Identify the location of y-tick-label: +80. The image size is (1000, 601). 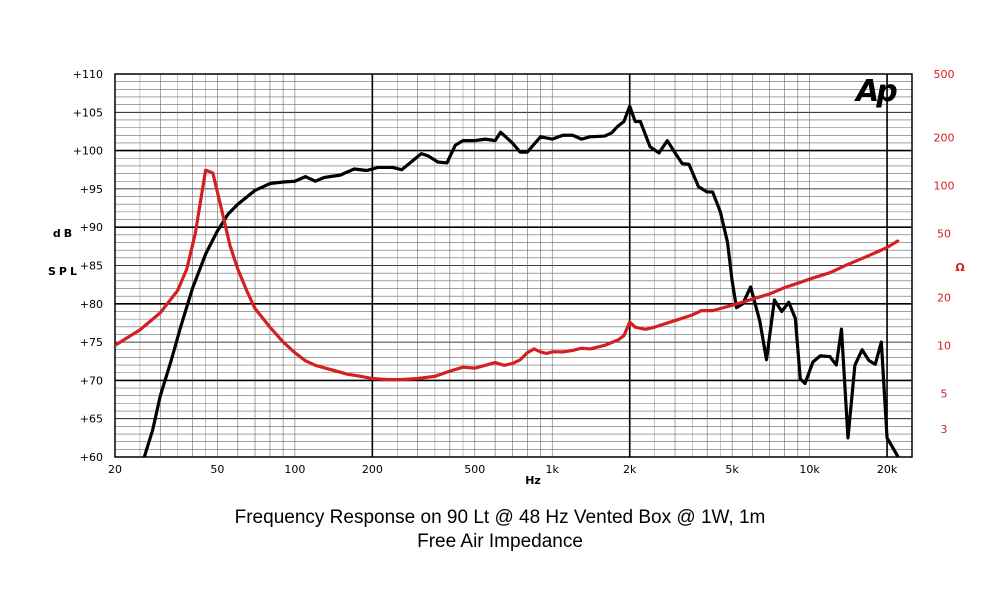
(91, 304).